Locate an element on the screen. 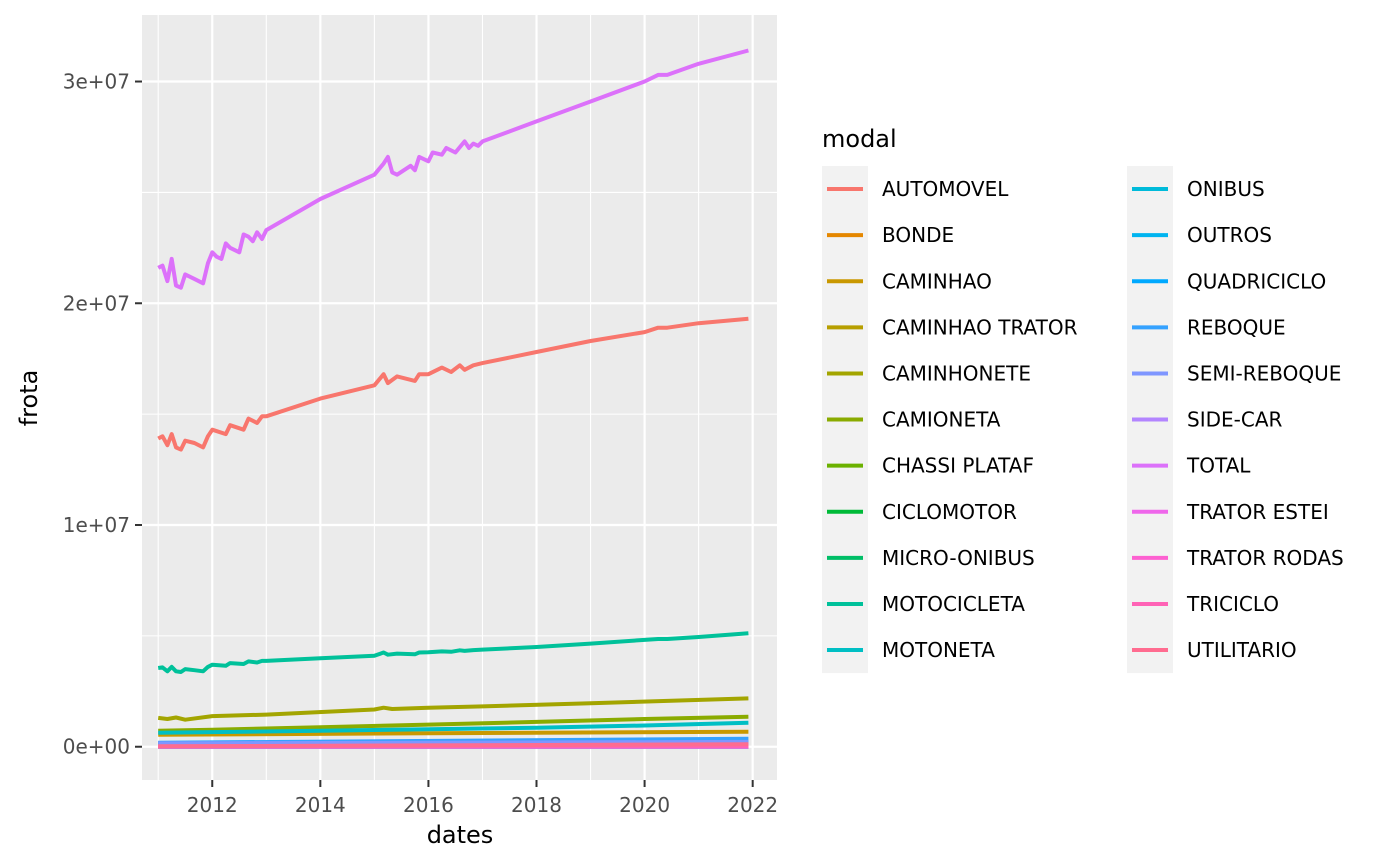 The image size is (1400, 865). series-line-caminhao is located at coordinates (453, 733).